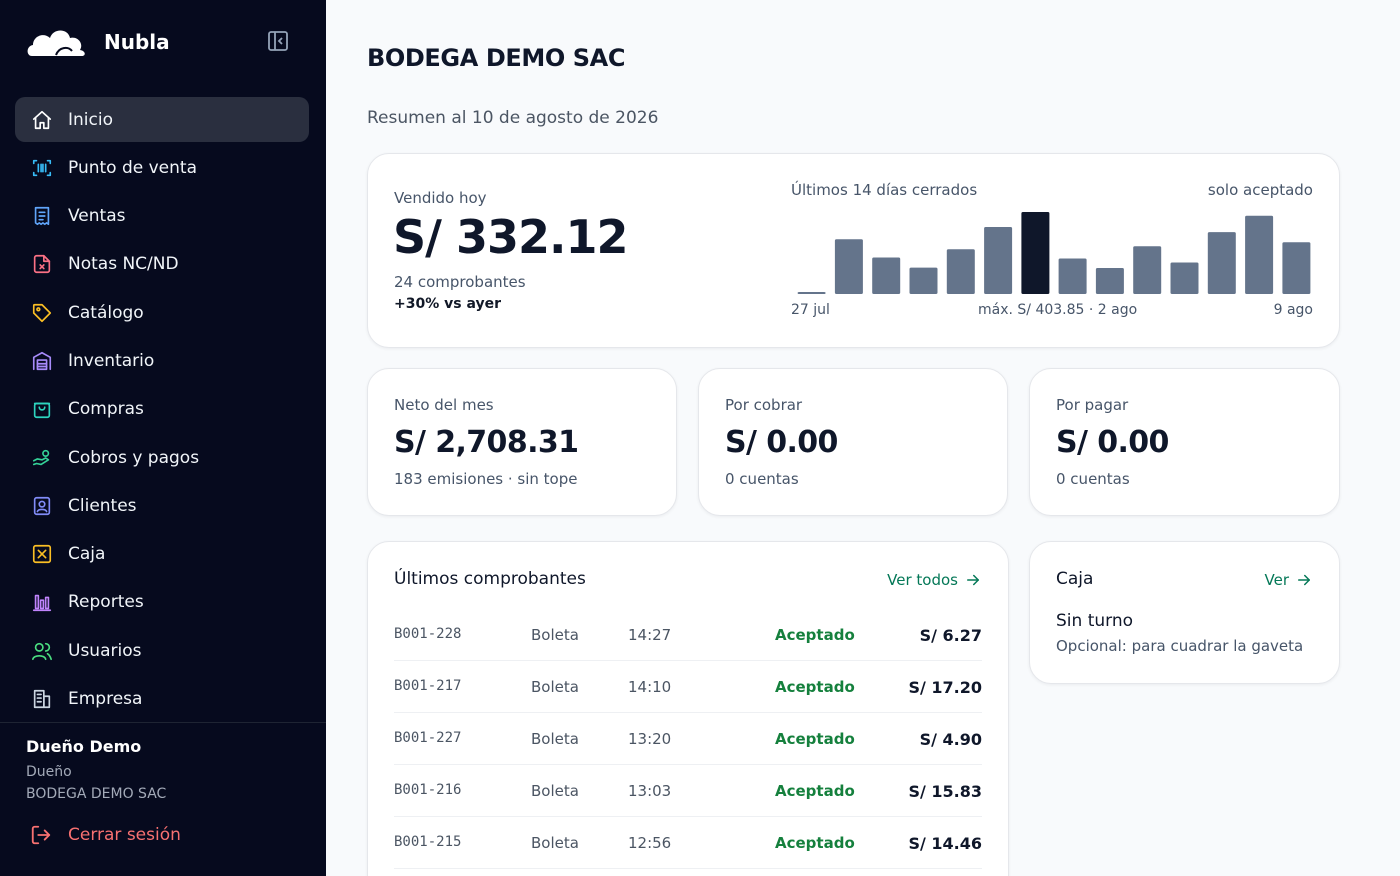 Image resolution: width=1400 pixels, height=876 pixels. I want to click on user-company: BODEGA DEMO SAC, so click(96, 794).